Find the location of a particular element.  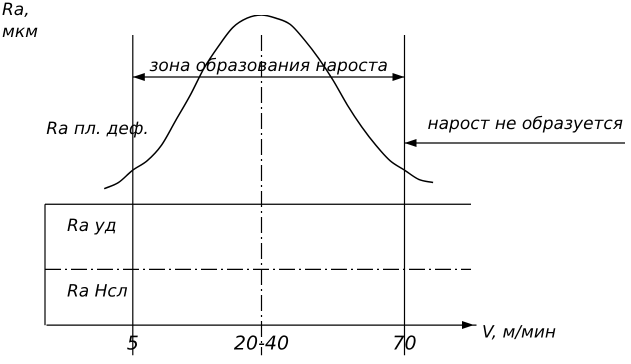

y-axis-title: Ra, мкм is located at coordinates (20, 21).